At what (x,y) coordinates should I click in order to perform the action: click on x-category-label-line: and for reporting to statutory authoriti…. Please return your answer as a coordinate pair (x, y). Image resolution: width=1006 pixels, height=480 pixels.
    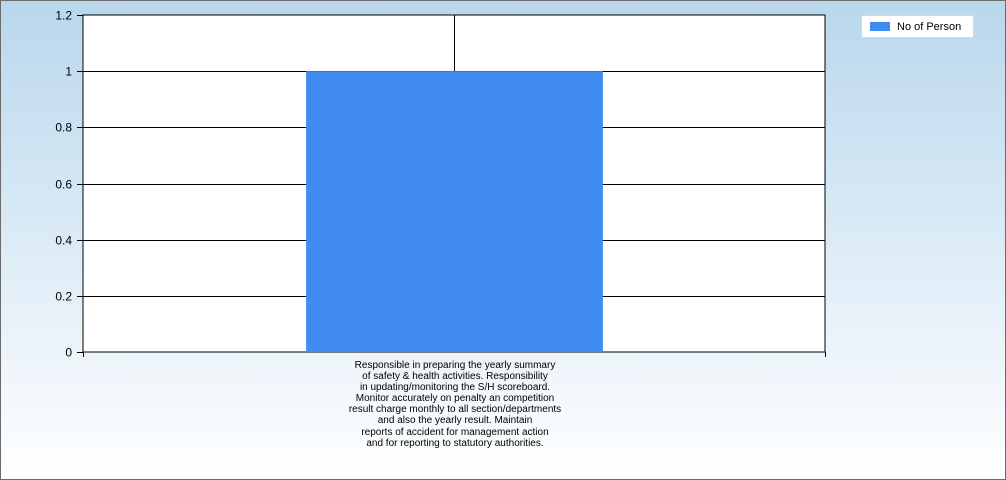
    Looking at the image, I should click on (455, 443).